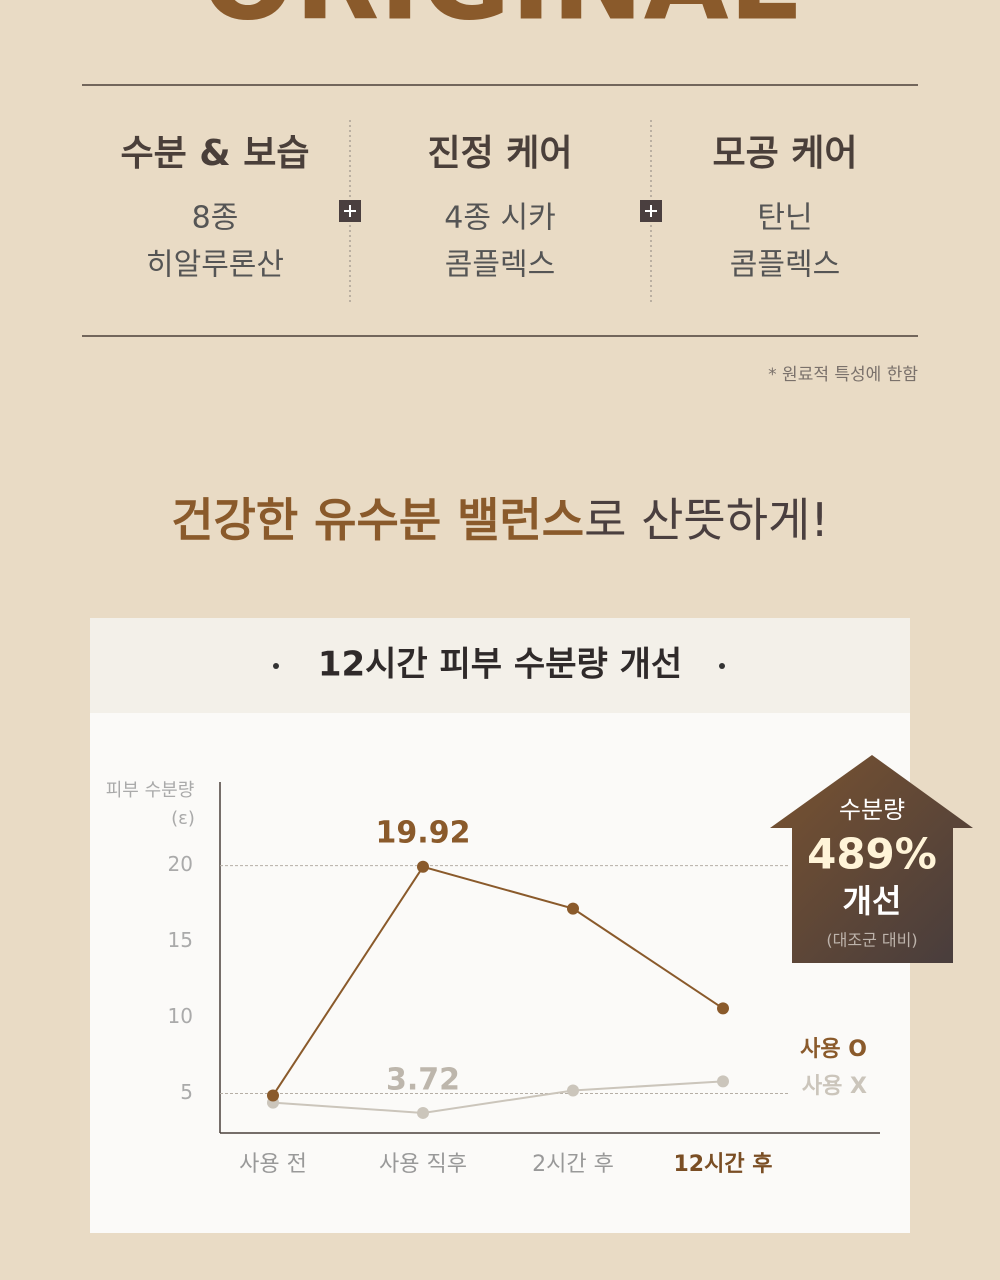 The height and width of the screenshot is (1280, 1000). Describe the element at coordinates (833, 1049) in the screenshot. I see `legend-entry: 사용 O` at that location.